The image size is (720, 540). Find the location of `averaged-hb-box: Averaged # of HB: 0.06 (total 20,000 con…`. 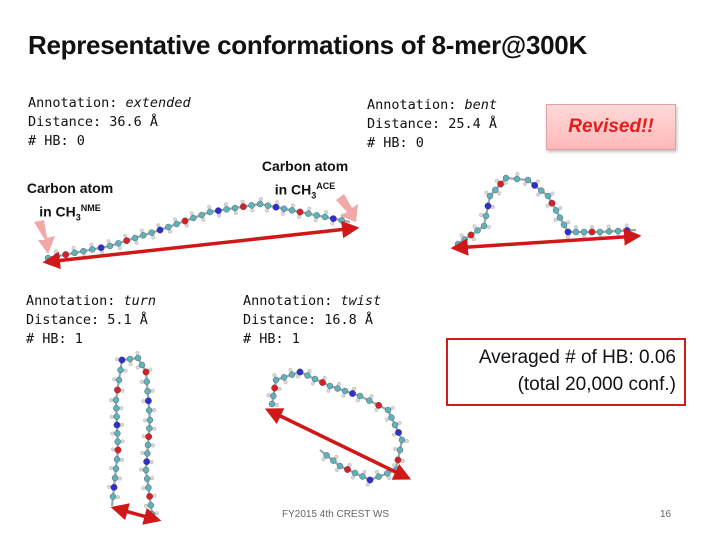

averaged-hb-box: Averaged # of HB: 0.06 (total 20,000 con… is located at coordinates (566, 372).